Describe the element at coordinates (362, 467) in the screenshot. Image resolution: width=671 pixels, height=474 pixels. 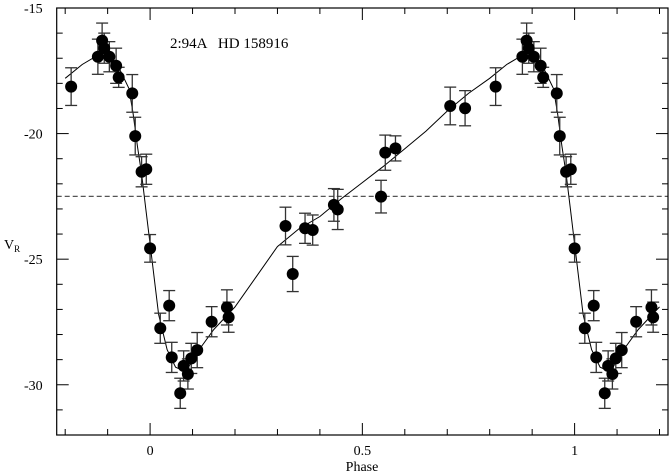
I see `x-axis-label: Phase` at that location.